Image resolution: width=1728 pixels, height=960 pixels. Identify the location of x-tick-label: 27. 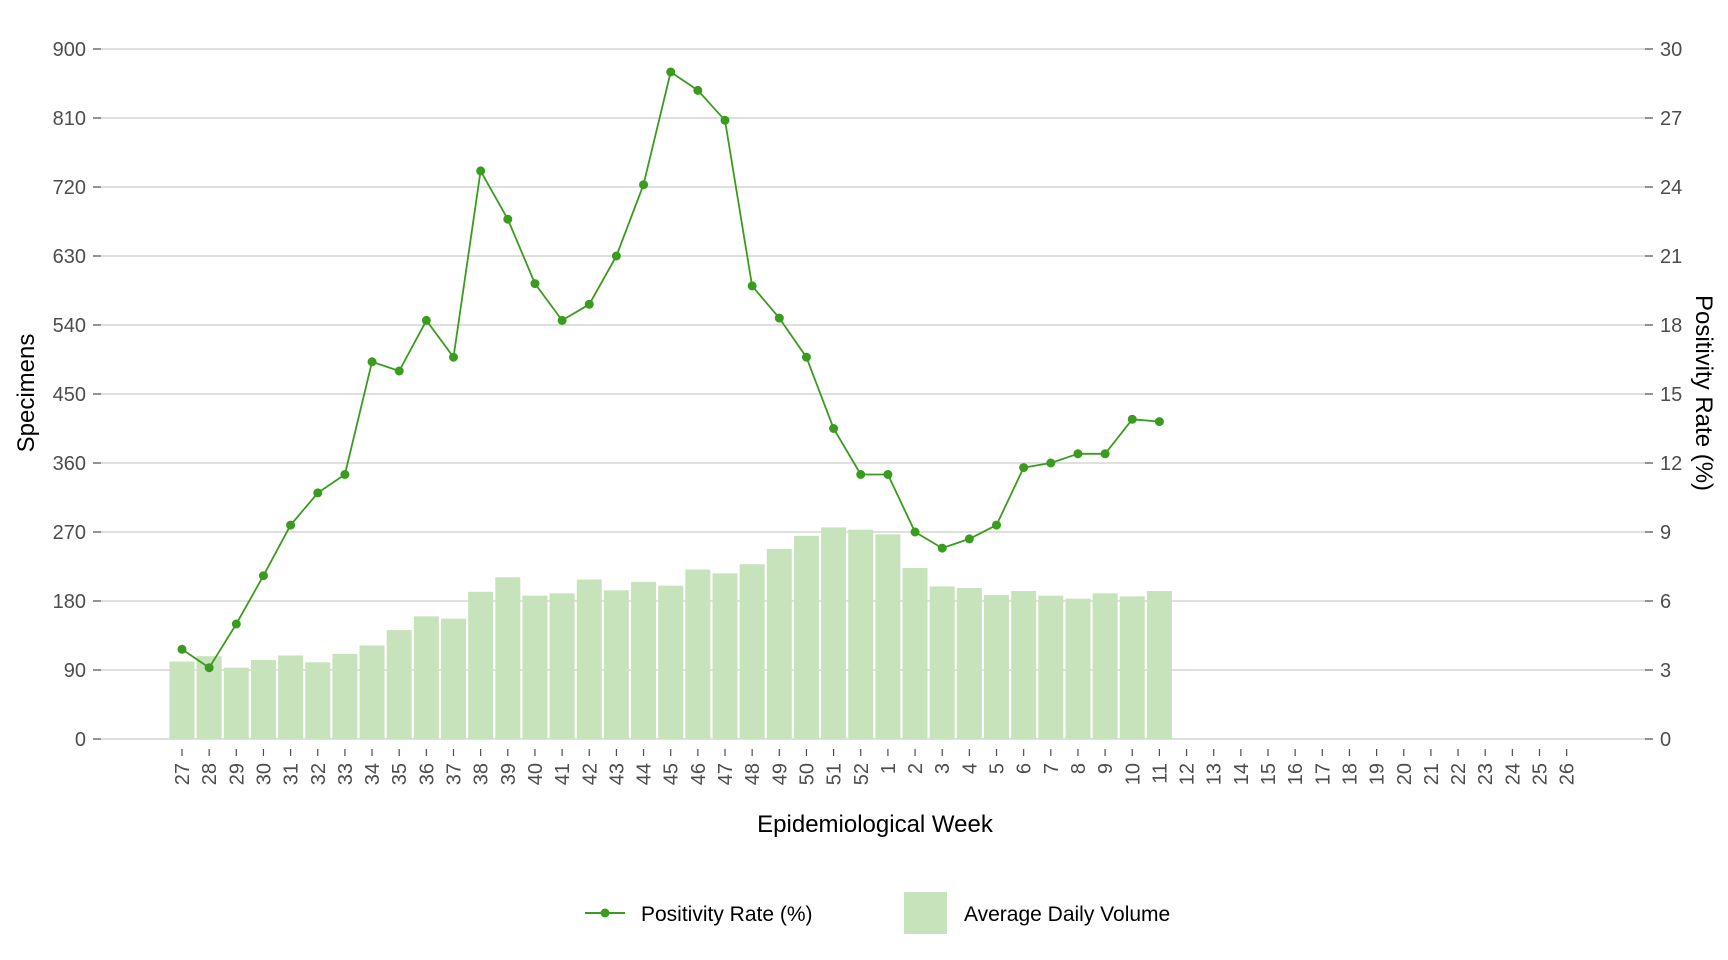
(183, 774).